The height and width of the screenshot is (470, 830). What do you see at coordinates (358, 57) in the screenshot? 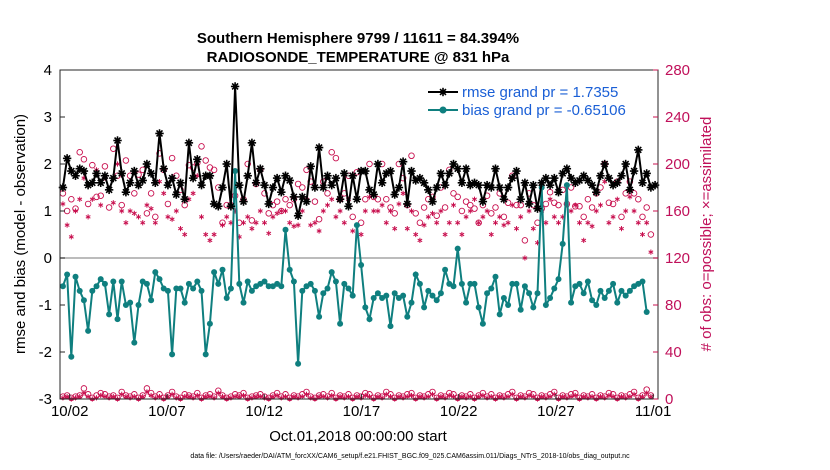
I see `chart-title-line2: RADIOSONDE_TEMPERATURE @ 831 hPa` at bounding box center [358, 57].